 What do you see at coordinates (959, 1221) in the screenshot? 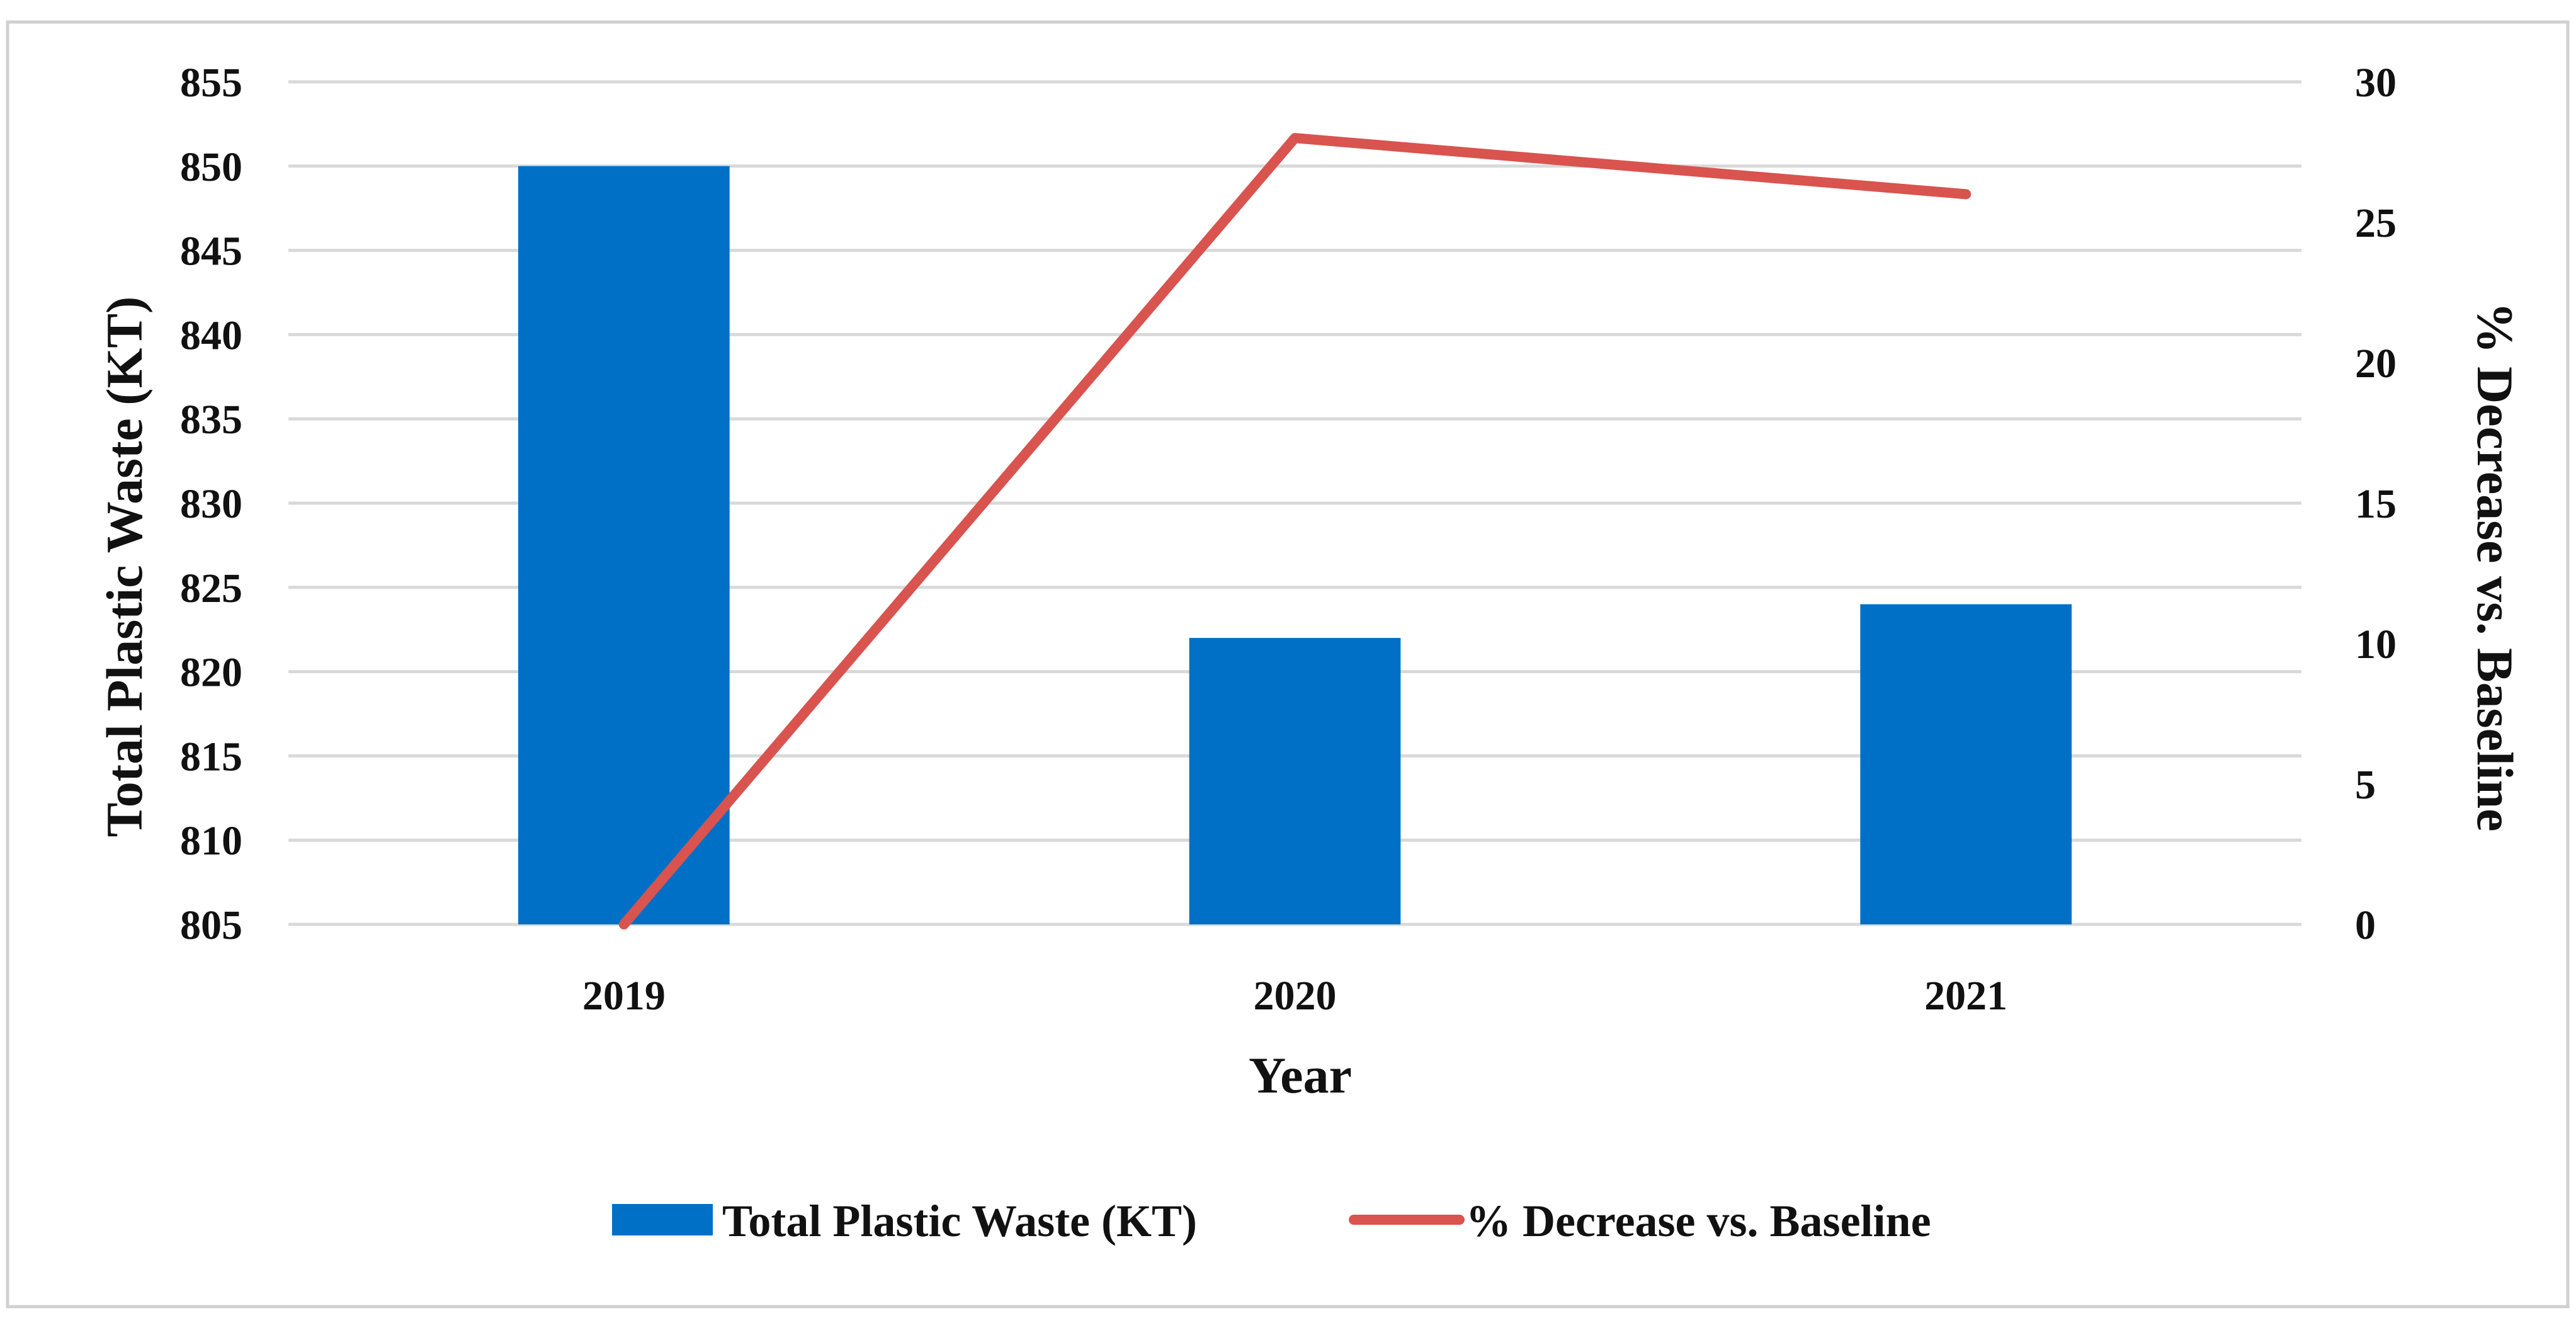
I see `legend-bar-label: Total Plastic Waste (KT)` at bounding box center [959, 1221].